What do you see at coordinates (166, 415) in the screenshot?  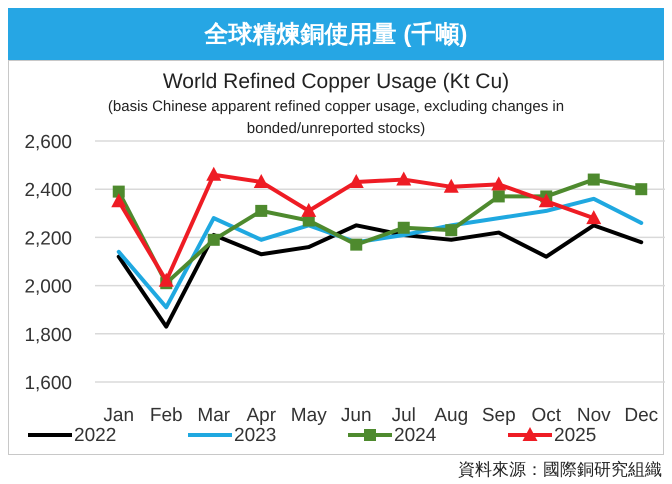 I see `x-tick-label: Feb` at bounding box center [166, 415].